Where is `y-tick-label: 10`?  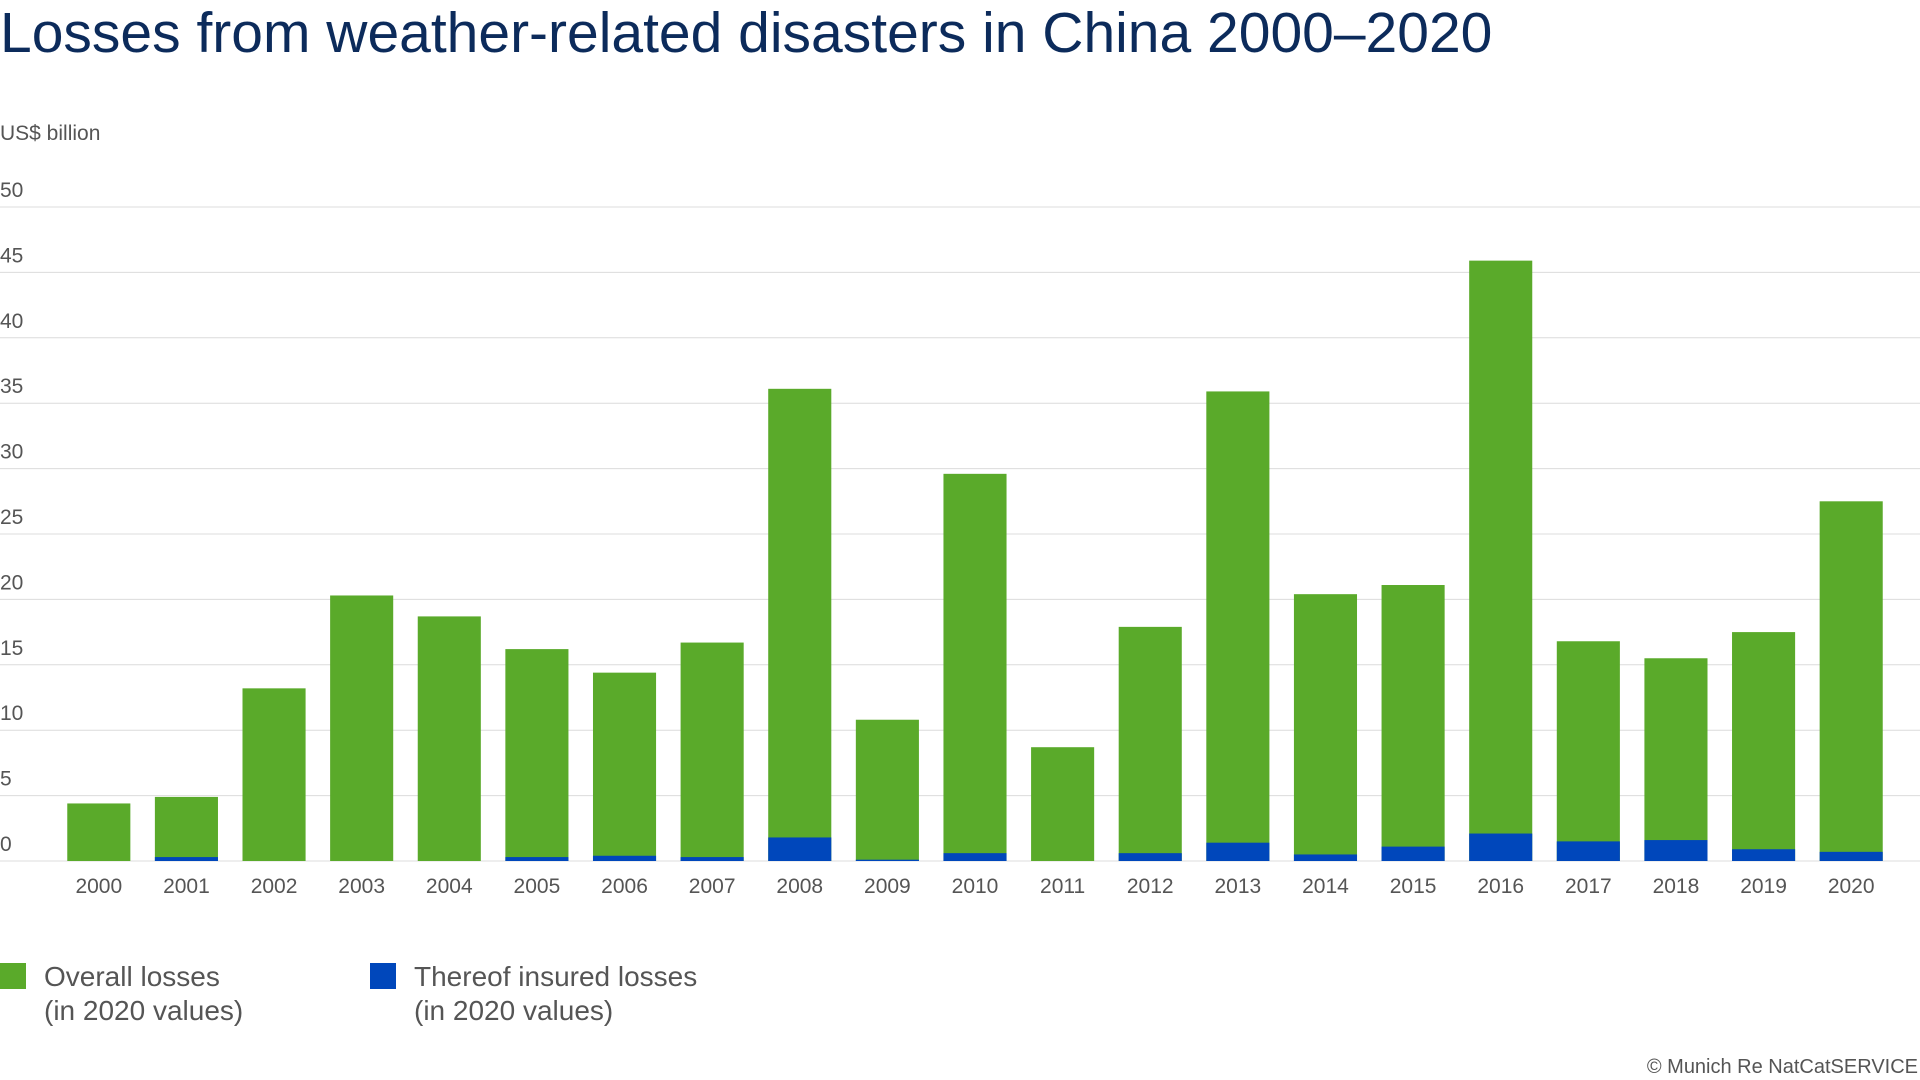 y-tick-label: 10 is located at coordinates (11, 713).